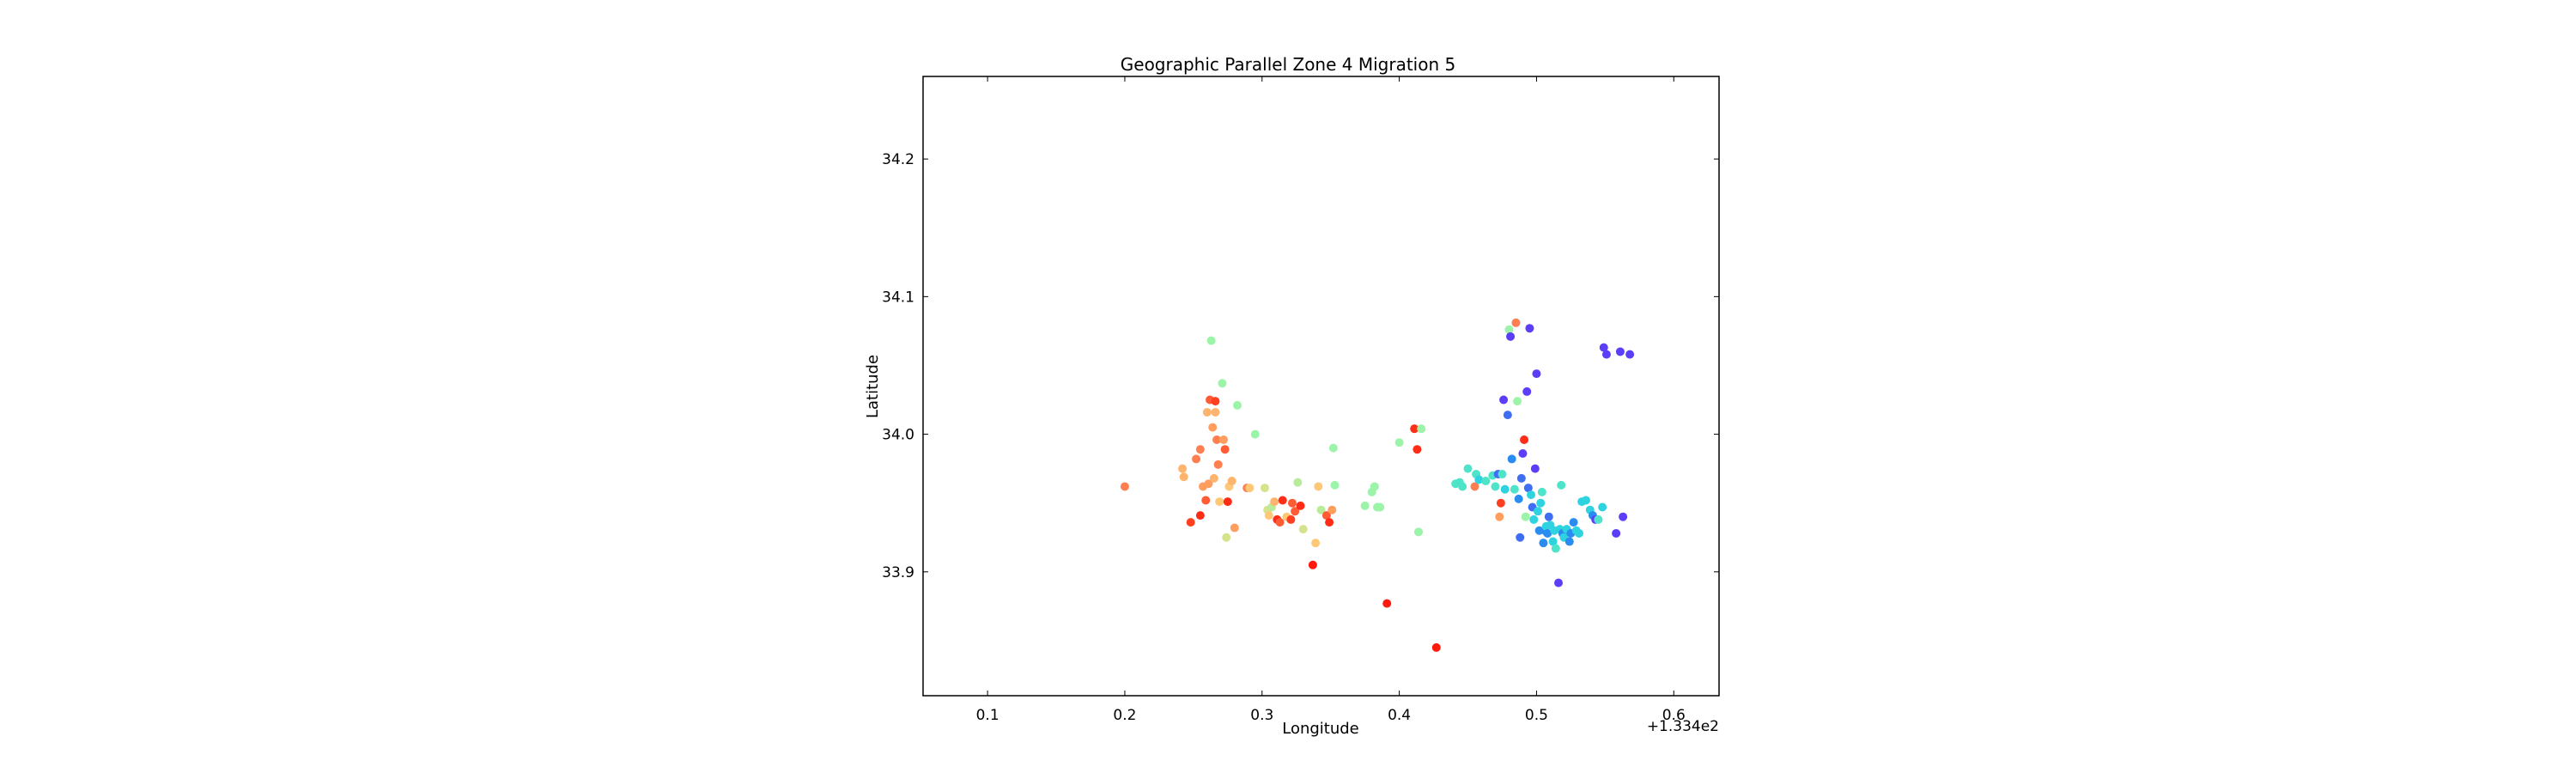 The image size is (2576, 773). What do you see at coordinates (873, 386) in the screenshot?
I see `y-axis-label: Latitude` at bounding box center [873, 386].